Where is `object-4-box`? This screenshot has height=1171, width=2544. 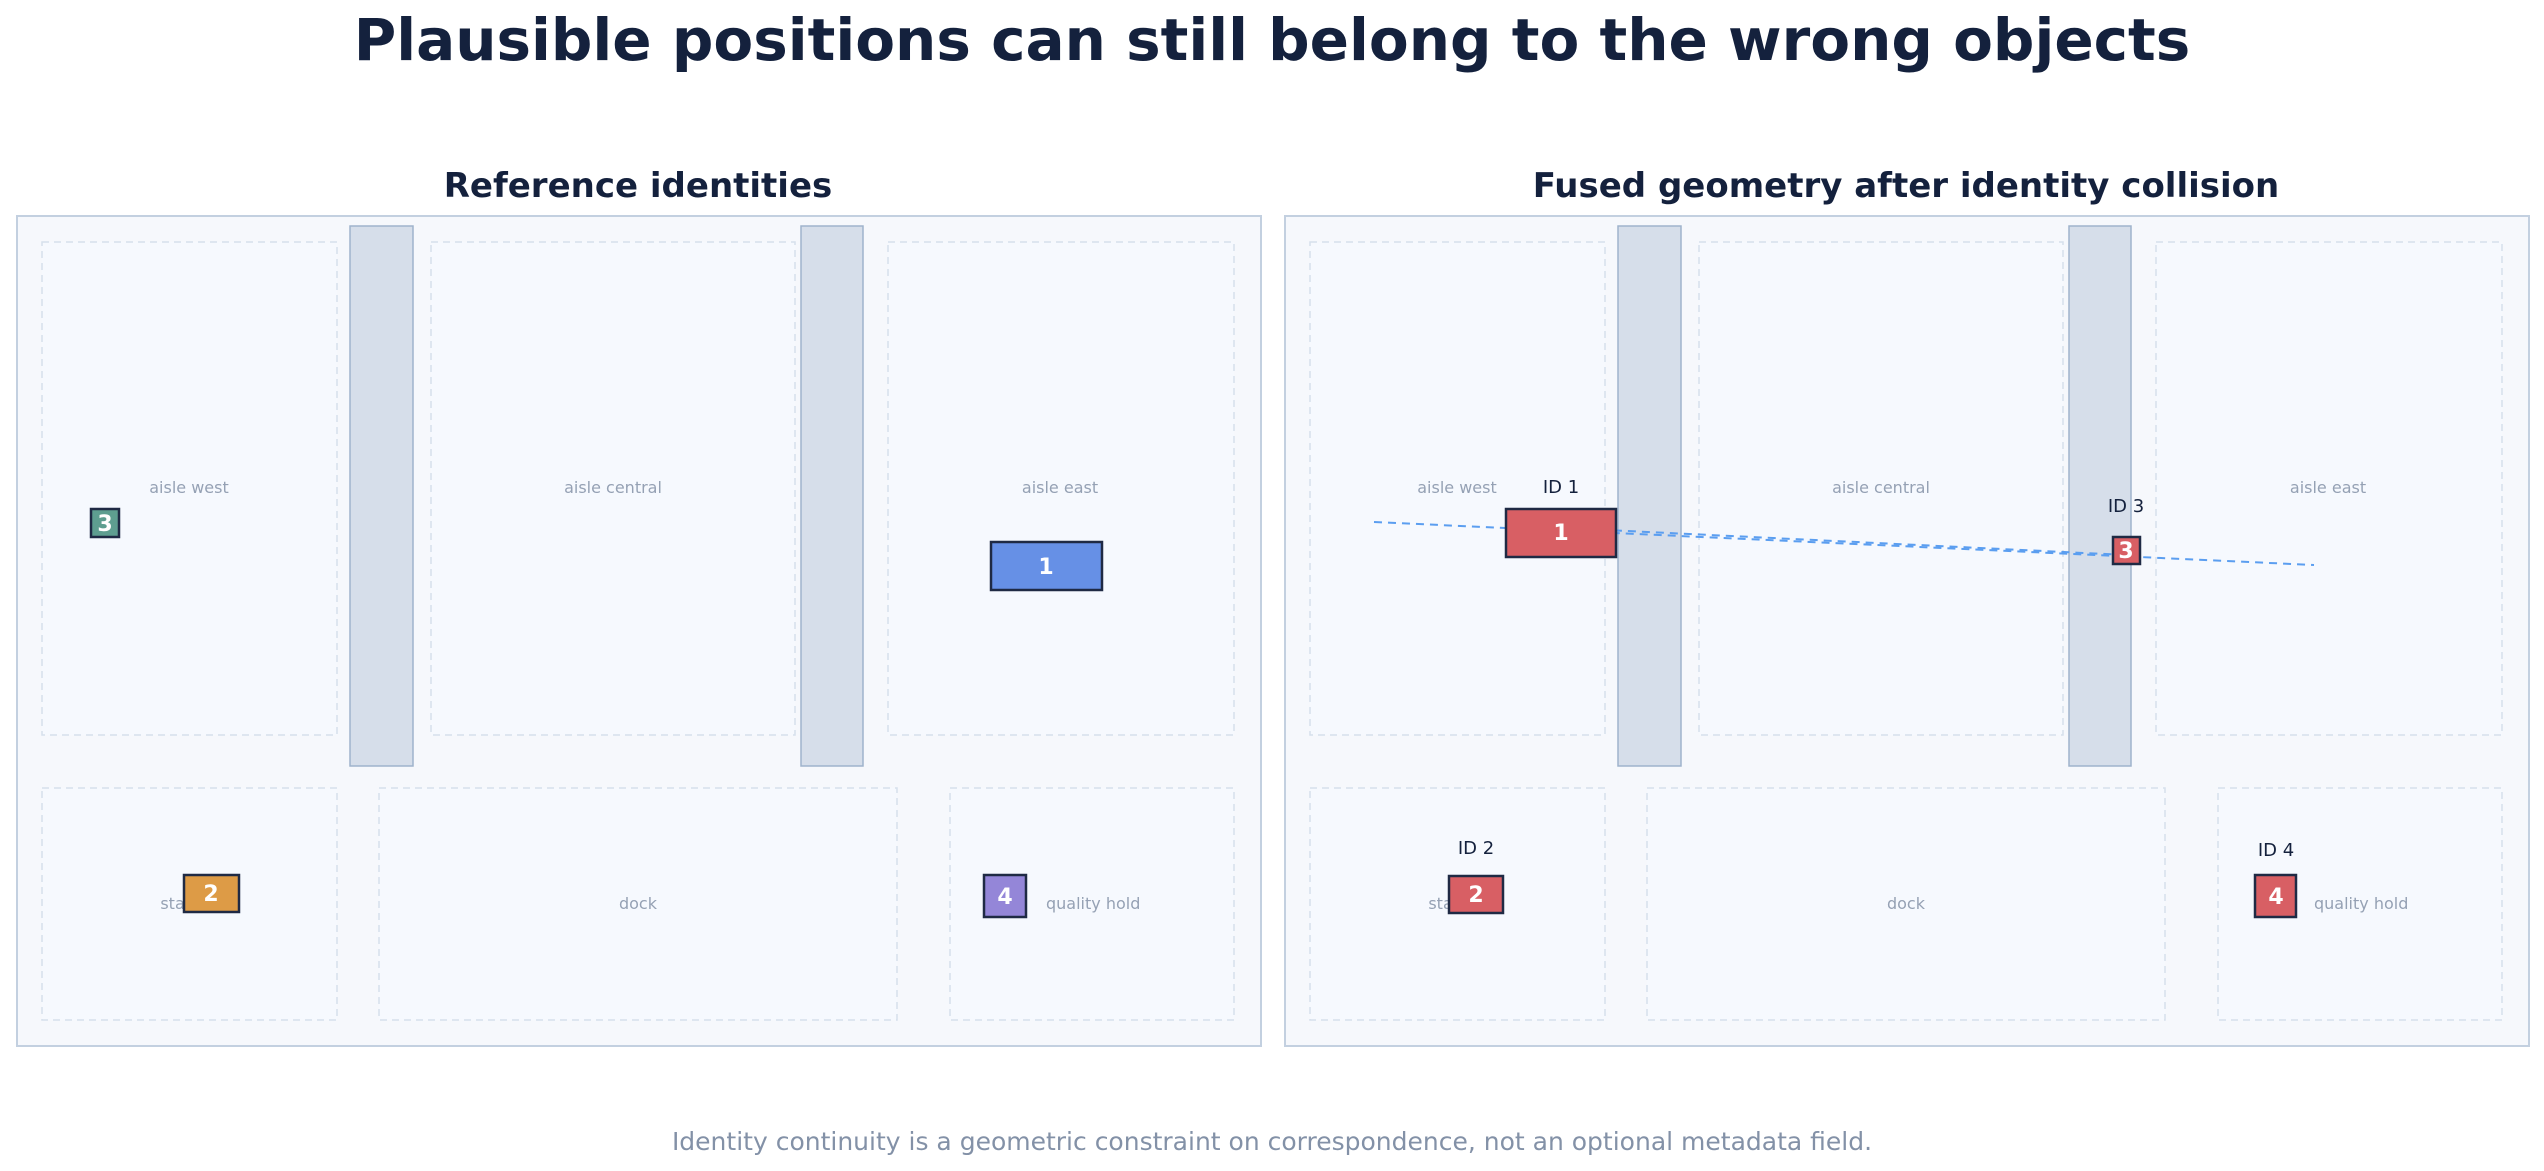
object-4-box is located at coordinates (1005, 896).